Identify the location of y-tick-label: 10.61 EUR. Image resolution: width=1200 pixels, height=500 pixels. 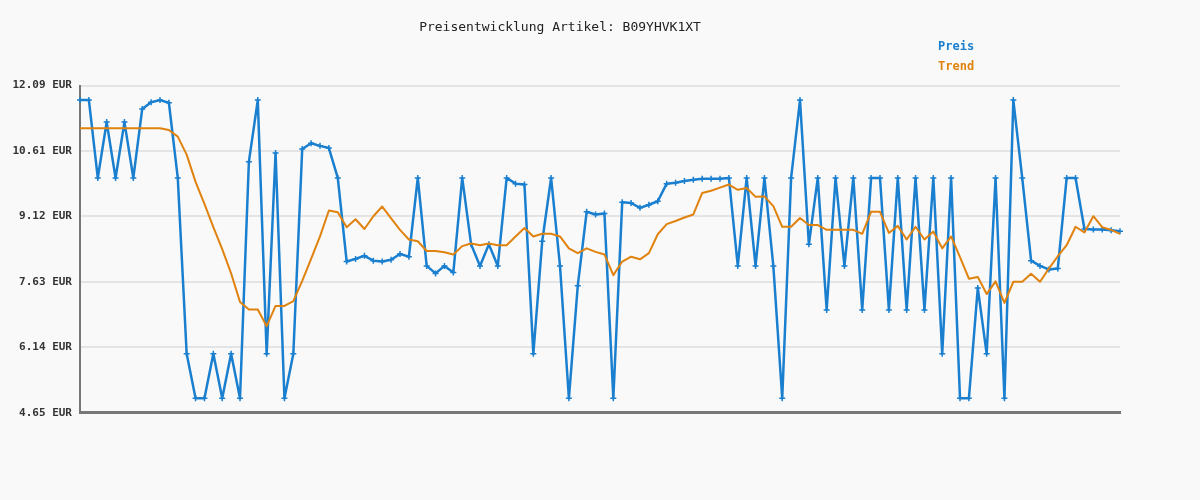
(42, 150).